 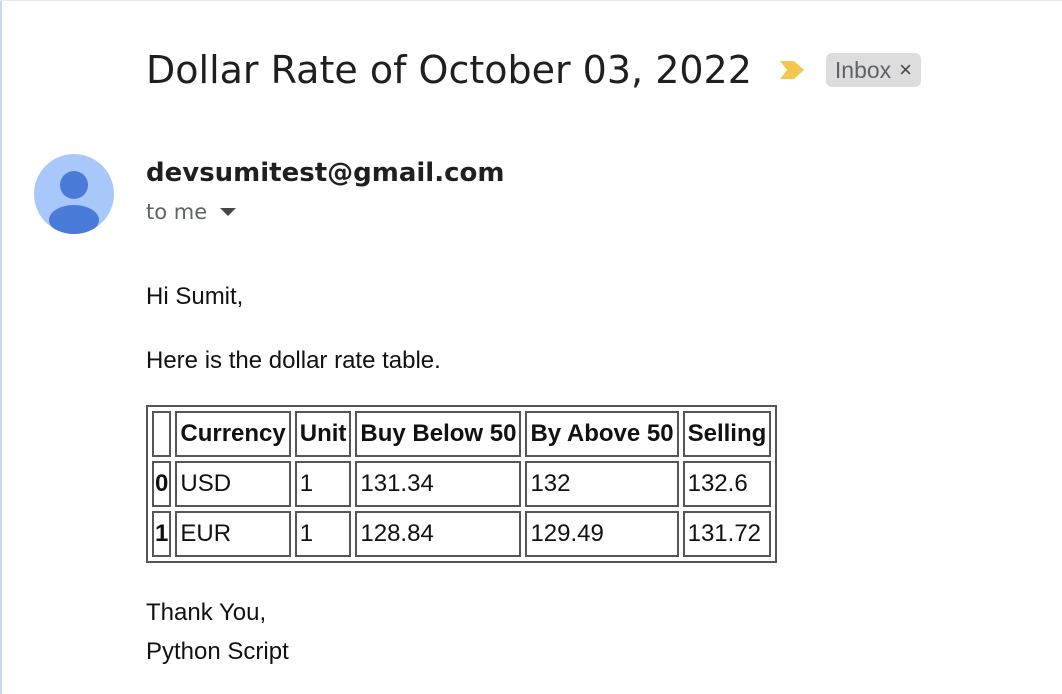 I want to click on left-border, so click(x=1, y=347).